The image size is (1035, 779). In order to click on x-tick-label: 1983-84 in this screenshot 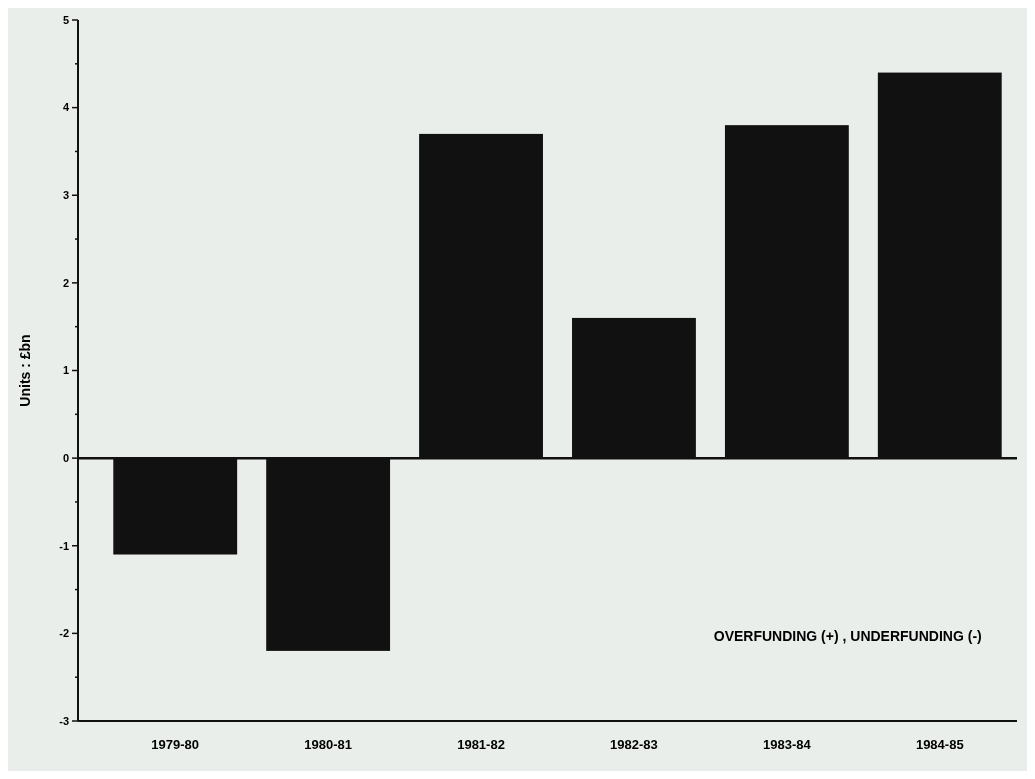, I will do `click(787, 744)`.